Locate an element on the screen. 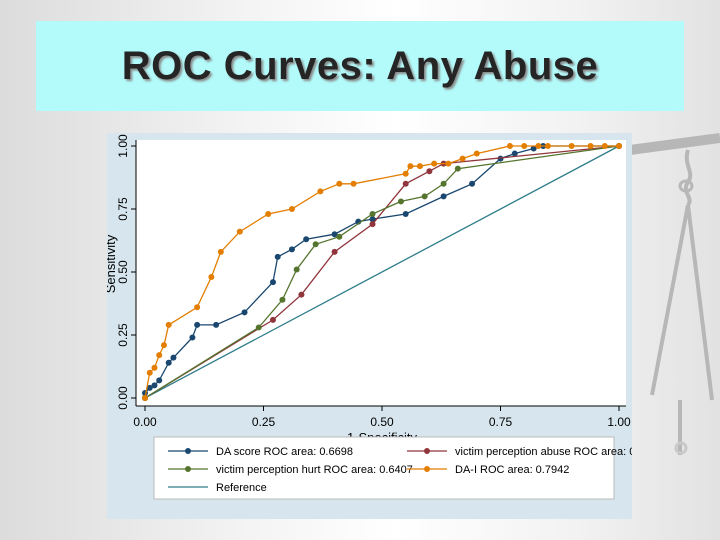 Image resolution: width=720 pixels, height=540 pixels. y-tick-label: 0.00 is located at coordinates (123, 398).